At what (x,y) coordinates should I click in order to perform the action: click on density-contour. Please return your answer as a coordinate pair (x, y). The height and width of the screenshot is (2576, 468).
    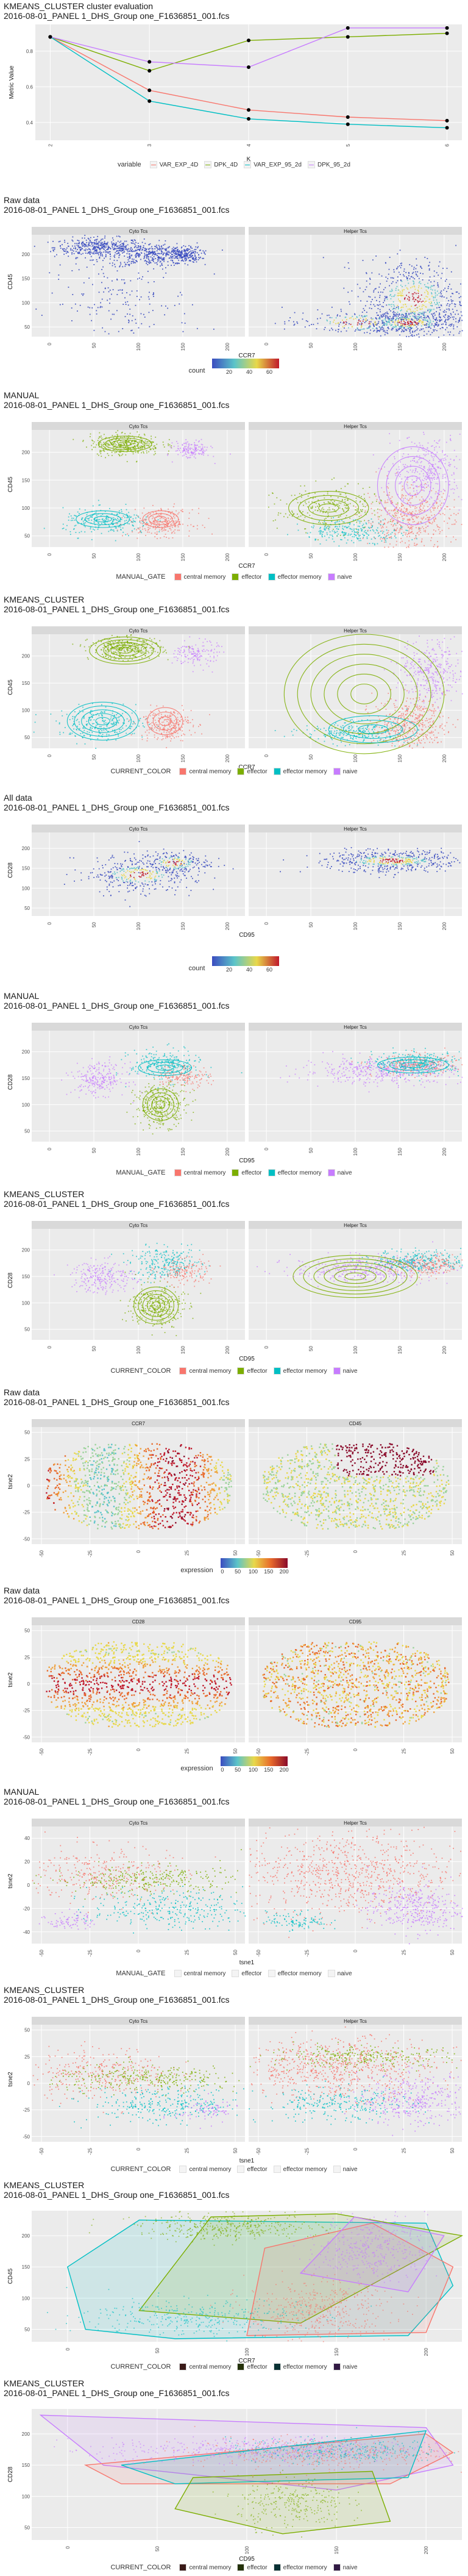
    Looking at the image, I should click on (413, 485).